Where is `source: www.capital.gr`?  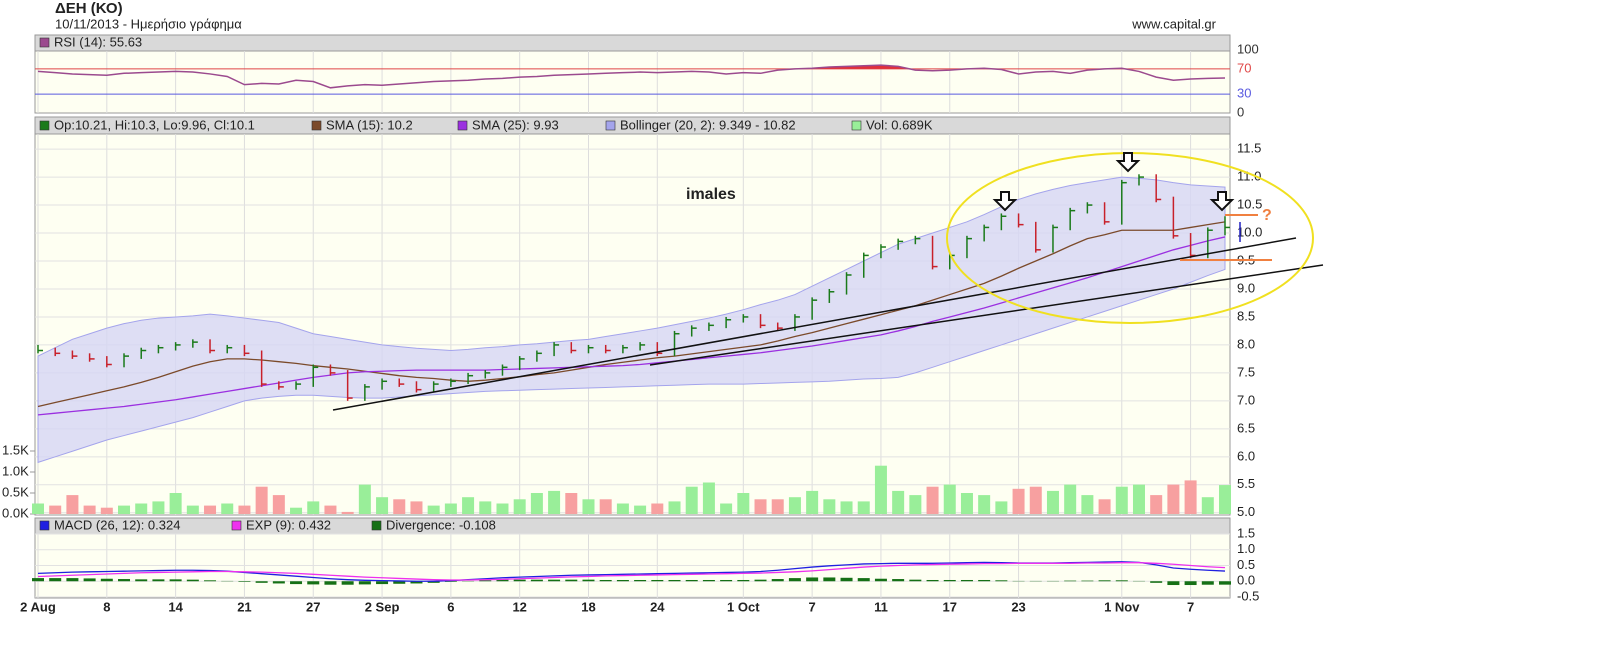 source: www.capital.gr is located at coordinates (1173, 23).